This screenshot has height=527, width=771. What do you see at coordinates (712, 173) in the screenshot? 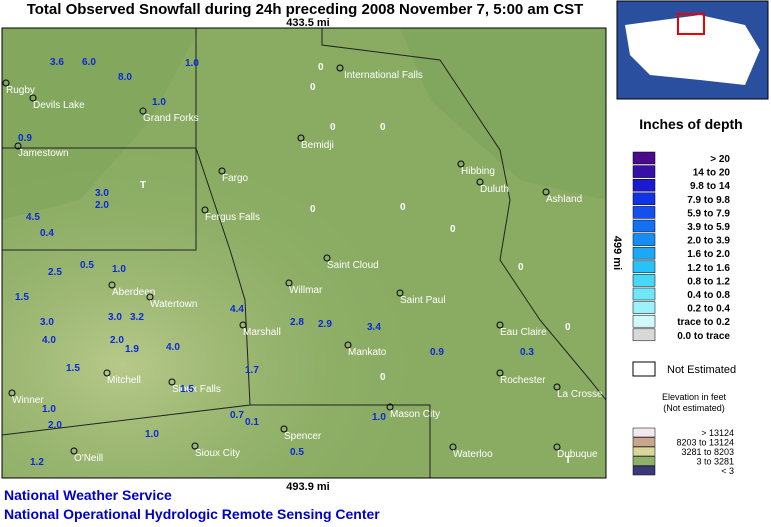
I see `legend-label: 14 to 20` at bounding box center [712, 173].